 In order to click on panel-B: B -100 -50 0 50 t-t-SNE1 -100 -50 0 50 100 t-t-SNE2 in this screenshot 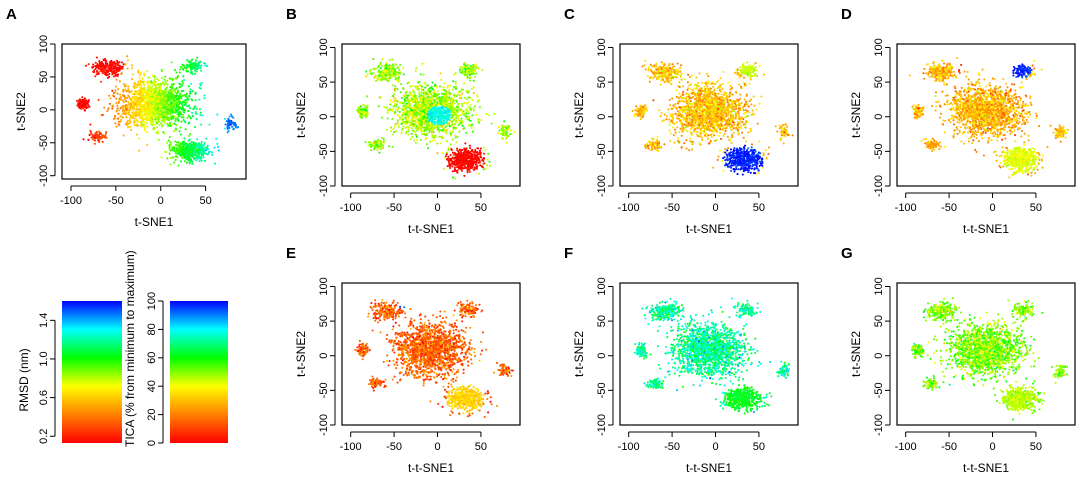, I will do `click(403, 121)`.